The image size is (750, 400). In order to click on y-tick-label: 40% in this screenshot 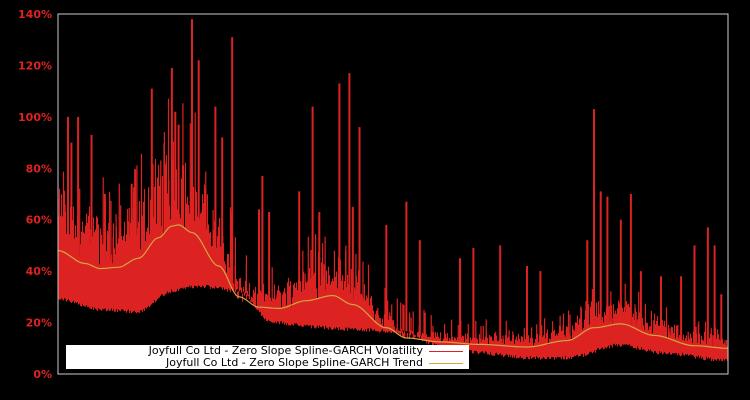, I will do `click(39, 271)`.